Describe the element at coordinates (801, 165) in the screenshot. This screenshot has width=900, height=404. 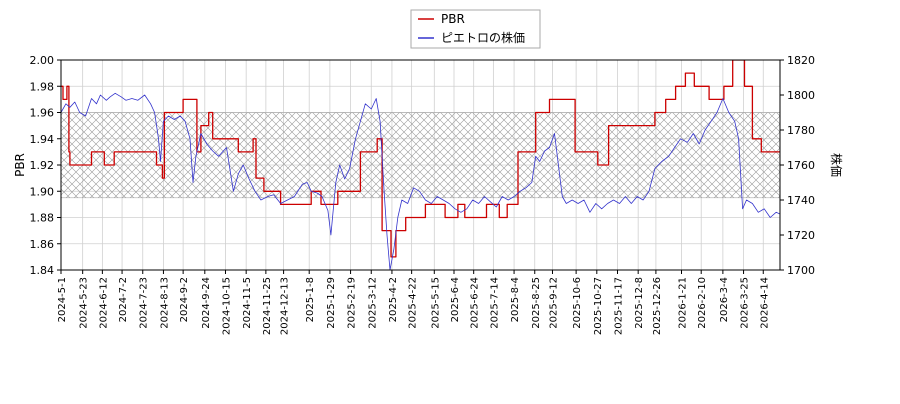
I see `y-right-tick-label: 1760` at that location.